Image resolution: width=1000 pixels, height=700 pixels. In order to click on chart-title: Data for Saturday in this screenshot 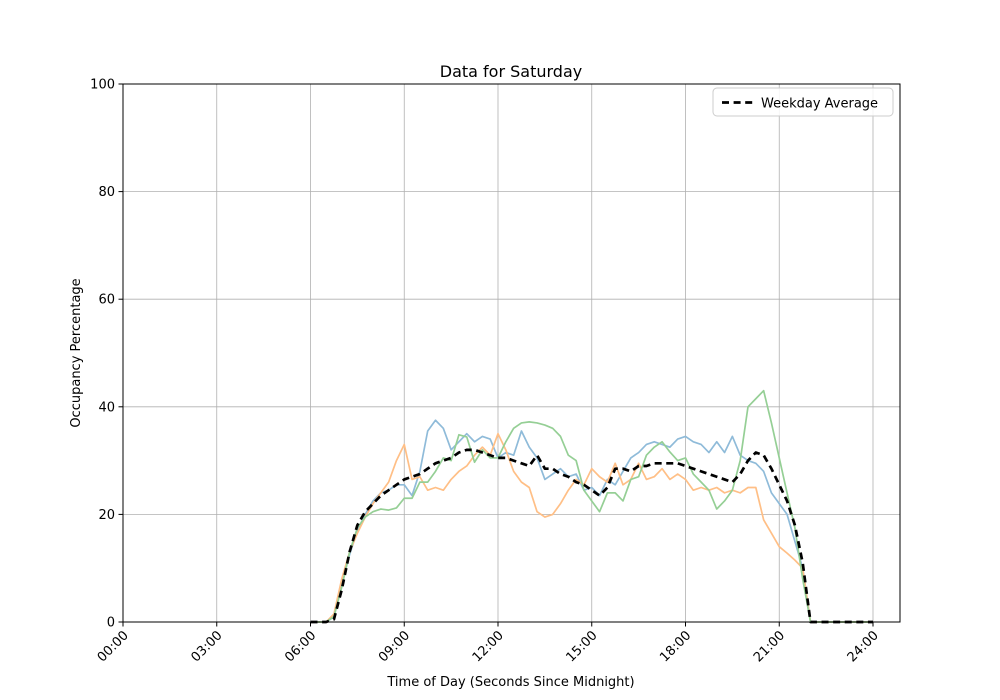, I will do `click(511, 71)`.